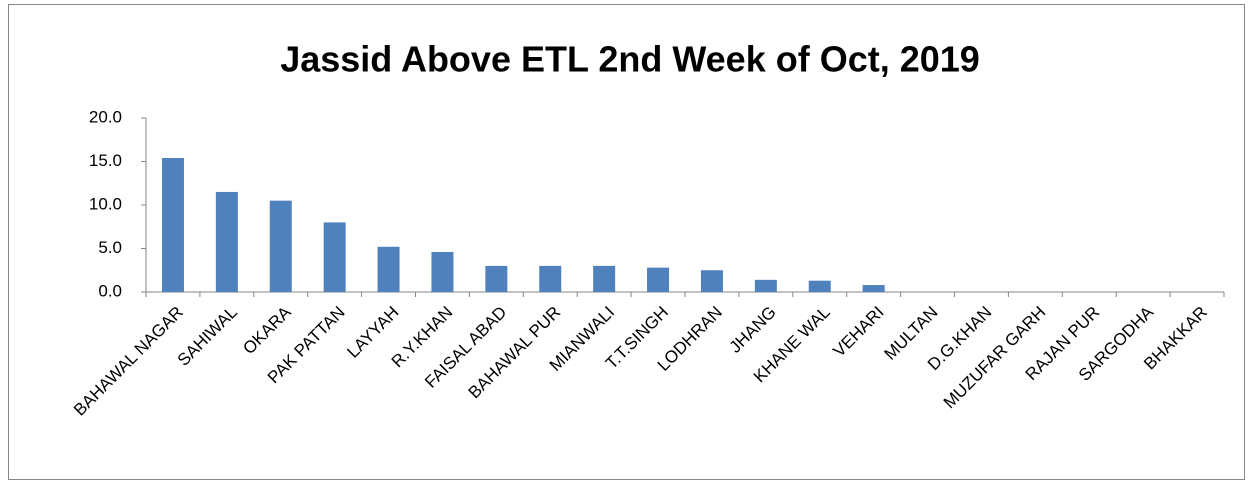 This screenshot has height=484, width=1253. What do you see at coordinates (105, 203) in the screenshot?
I see `y-tick-label: 10.0` at bounding box center [105, 203].